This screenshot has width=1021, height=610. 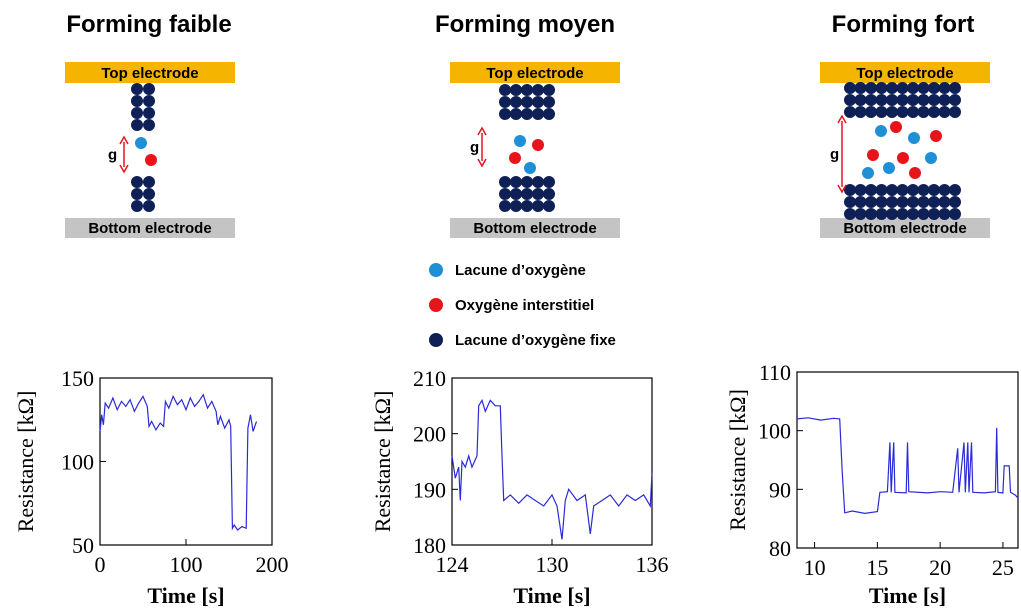 What do you see at coordinates (77, 378) in the screenshot?
I see `y-tick-label: 150` at bounding box center [77, 378].